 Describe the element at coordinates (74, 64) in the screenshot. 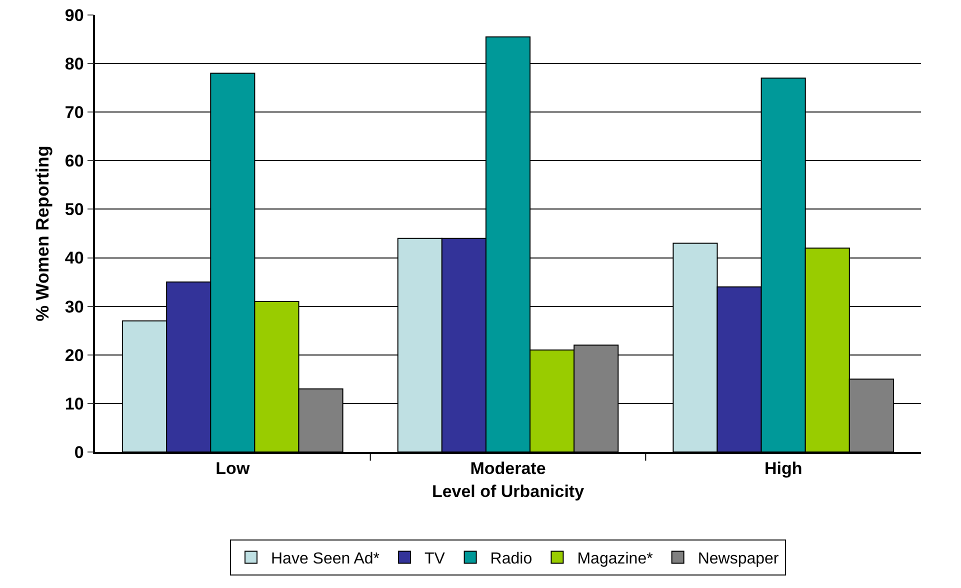

I see `y-tick-label: 80` at that location.